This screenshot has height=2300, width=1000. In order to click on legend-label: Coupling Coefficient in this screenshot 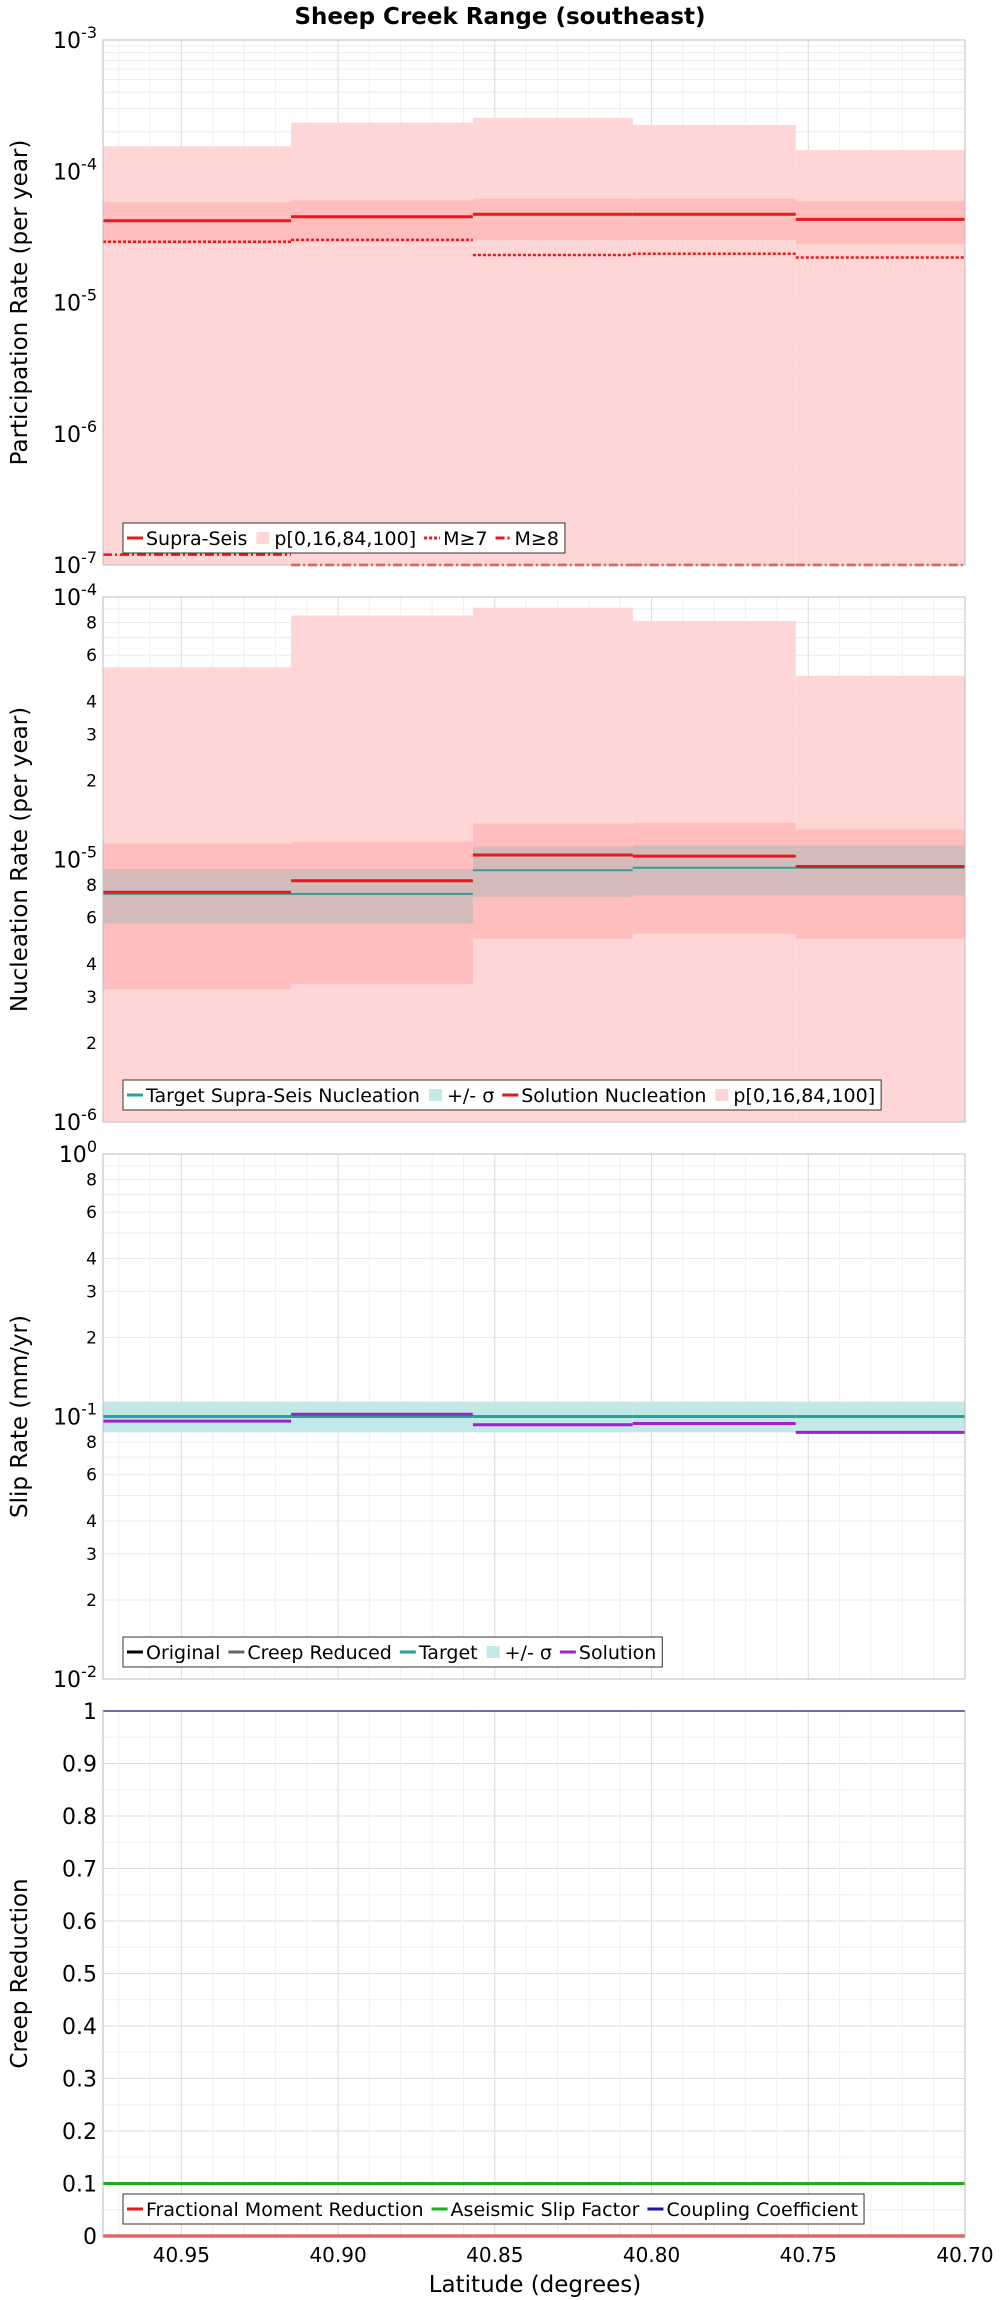, I will do `click(762, 2210)`.